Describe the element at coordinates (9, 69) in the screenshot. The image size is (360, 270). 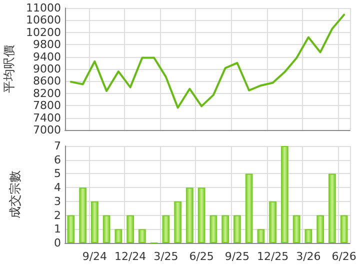
I see `y-axis-title: 平均呎價` at that location.